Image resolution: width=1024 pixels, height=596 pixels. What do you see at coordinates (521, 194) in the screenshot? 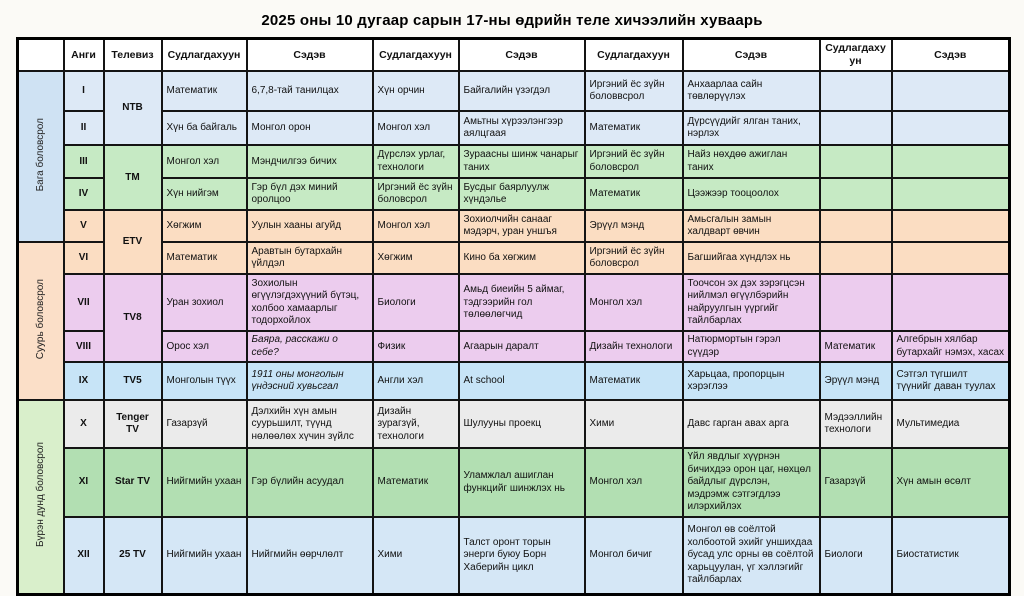
I see `topic-cell: Бусдыг баярлуулж хүндэлье` at bounding box center [521, 194].